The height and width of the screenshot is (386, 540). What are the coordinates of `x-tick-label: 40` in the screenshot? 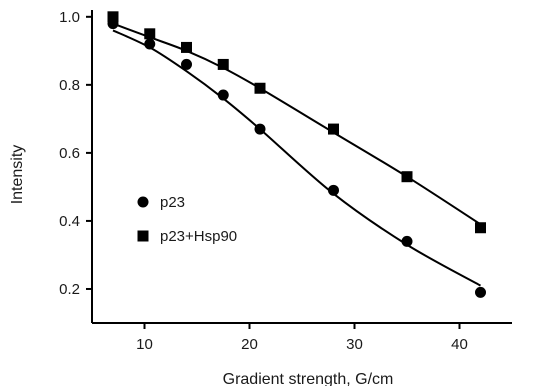 It's located at (459, 344).